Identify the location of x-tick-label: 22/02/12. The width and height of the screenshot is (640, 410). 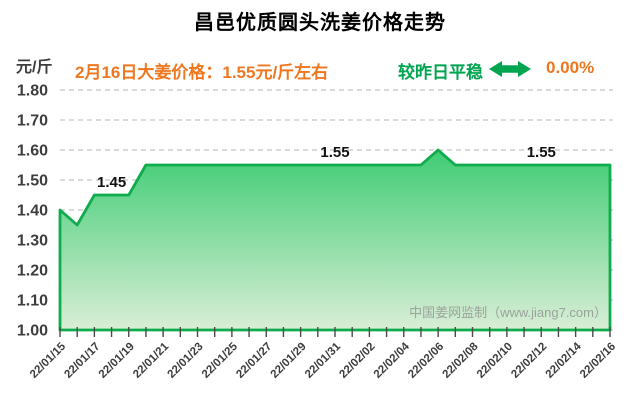
(529, 361).